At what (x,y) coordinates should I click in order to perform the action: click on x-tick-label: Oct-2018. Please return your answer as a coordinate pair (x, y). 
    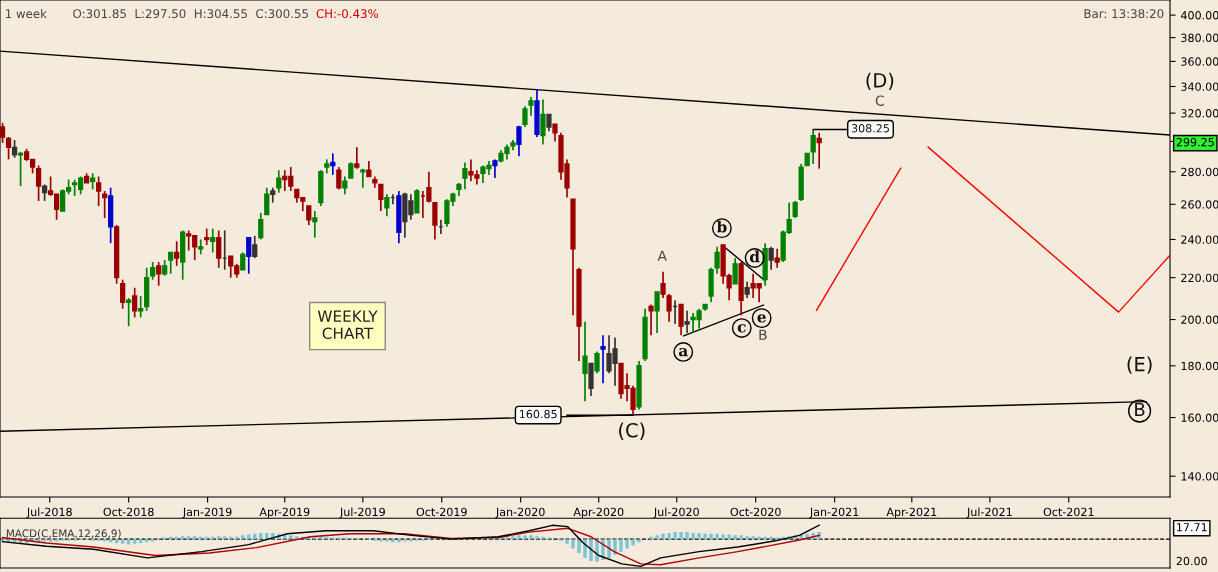
    Looking at the image, I should click on (128, 512).